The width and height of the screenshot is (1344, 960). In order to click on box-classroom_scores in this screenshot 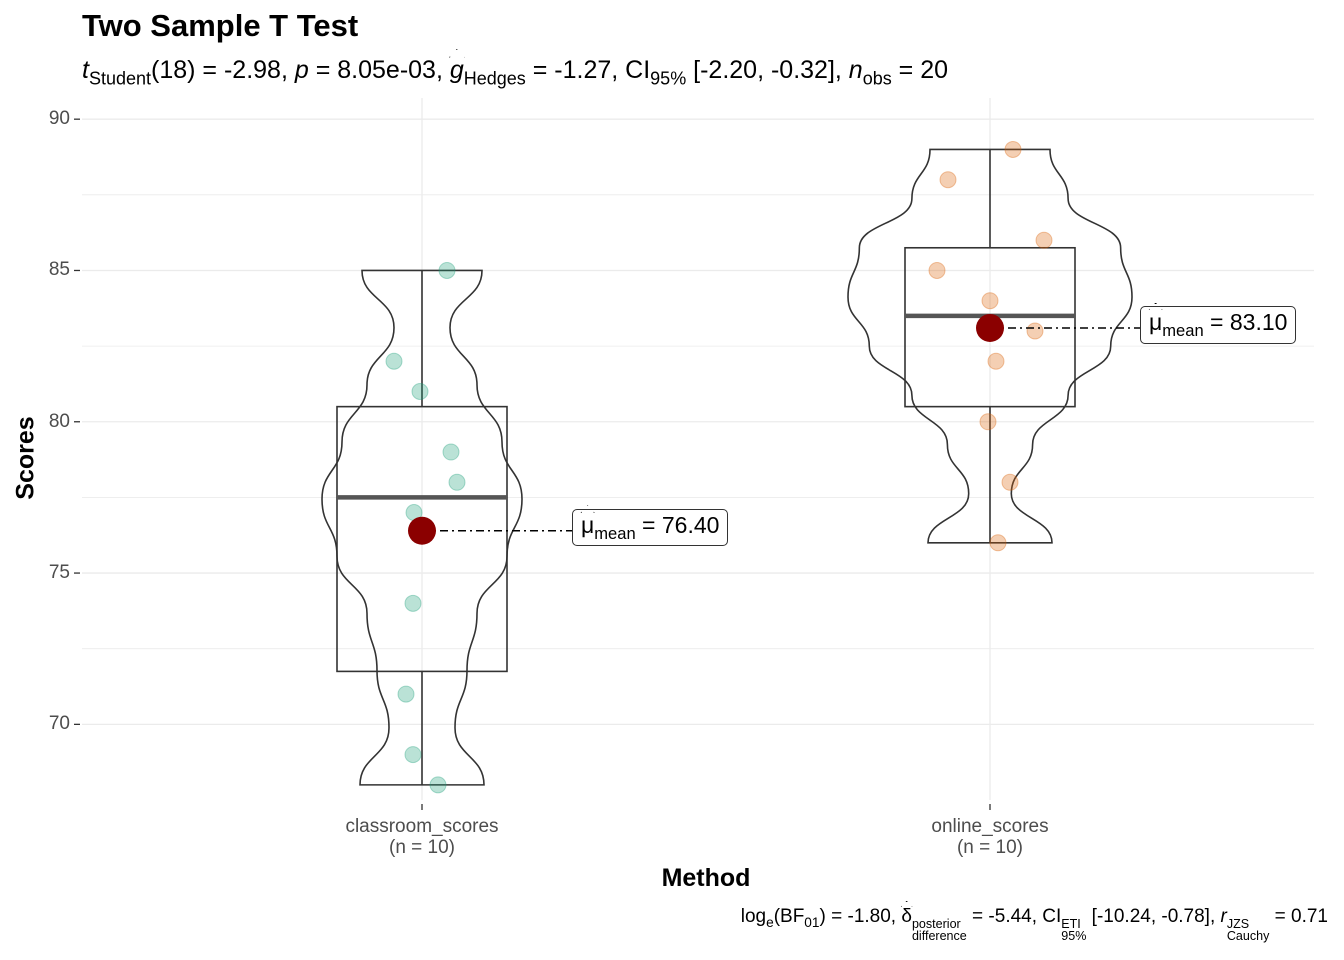, I will do `click(422, 539)`.